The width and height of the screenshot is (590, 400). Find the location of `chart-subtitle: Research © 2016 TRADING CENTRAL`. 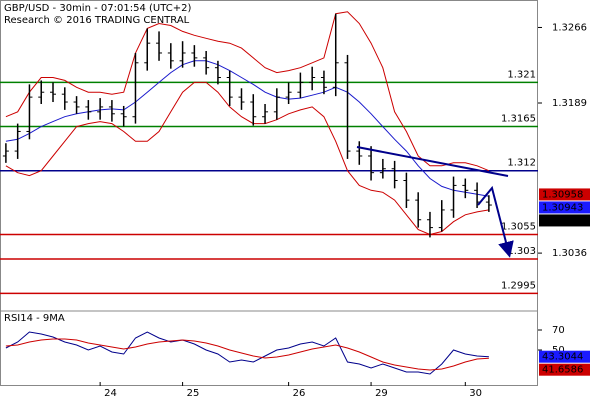

chart-subtitle: Research © 2016 TRADING CENTRAL is located at coordinates (97, 20).